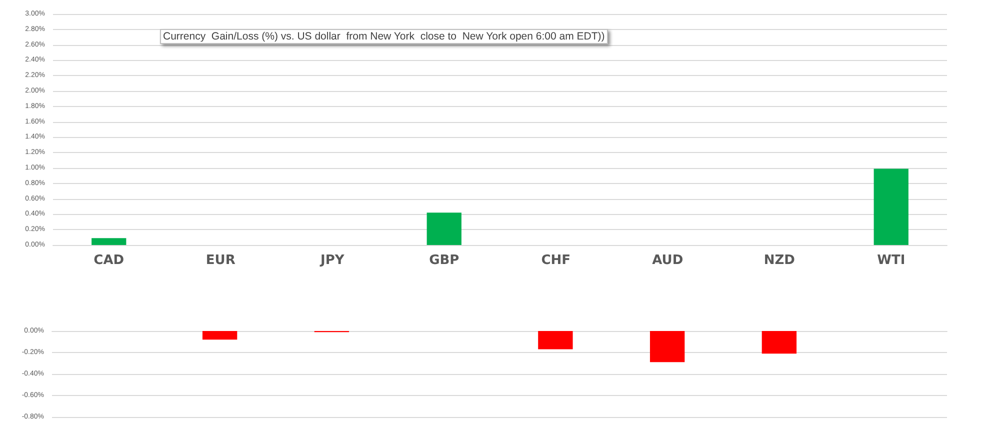 The height and width of the screenshot is (432, 981). Describe the element at coordinates (780, 260) in the screenshot. I see `x-tick-label: NZD` at that location.